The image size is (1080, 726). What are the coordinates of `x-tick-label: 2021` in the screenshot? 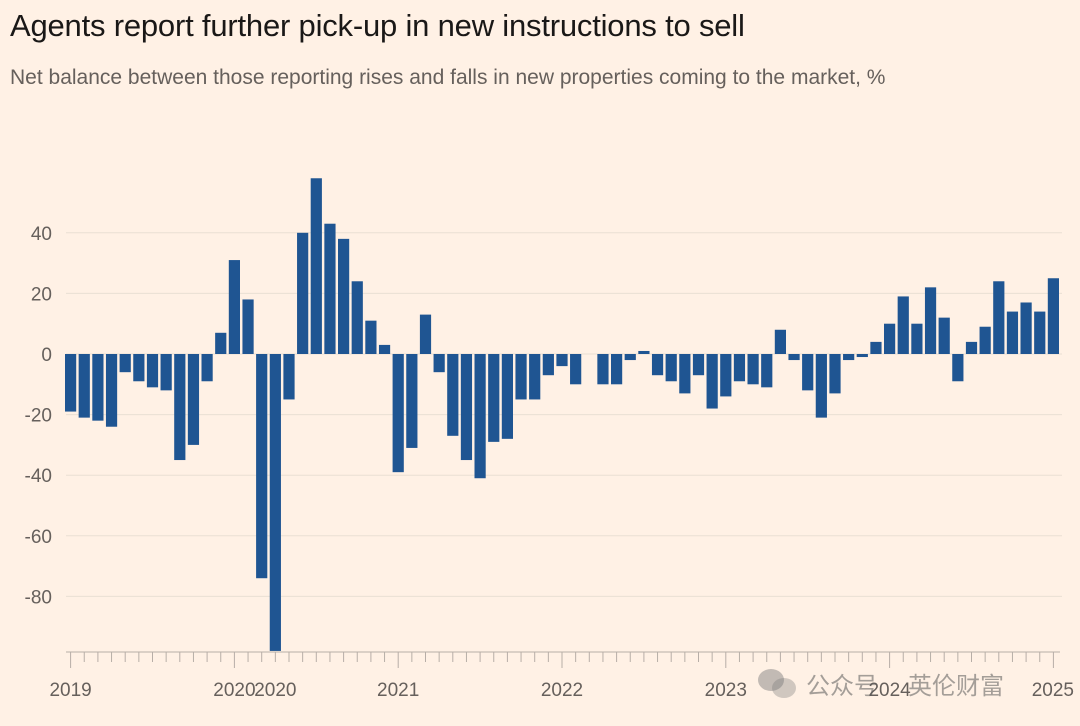 It's located at (398, 690).